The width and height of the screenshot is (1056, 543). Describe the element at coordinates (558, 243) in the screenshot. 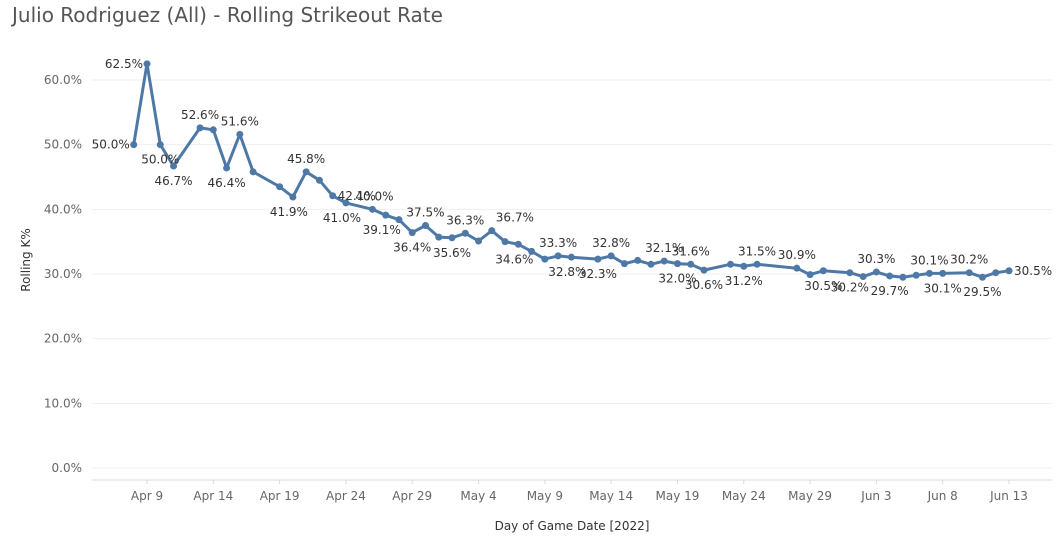

I see `data-label: 33.3%` at that location.